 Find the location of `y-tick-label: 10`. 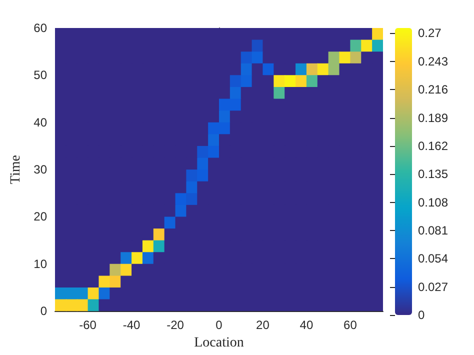

y-tick-label: 10 is located at coordinates (41, 263).